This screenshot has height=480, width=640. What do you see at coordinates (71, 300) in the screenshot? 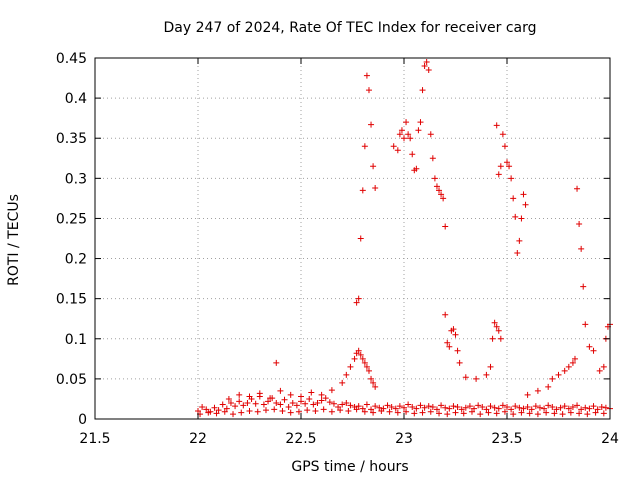
I see `y-tick-label: 0.15` at bounding box center [71, 300].